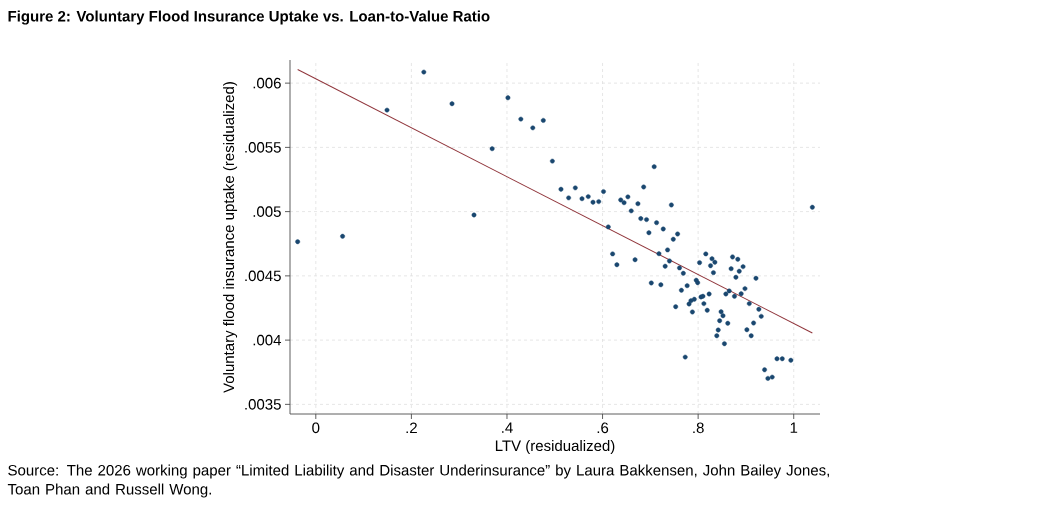  Describe the element at coordinates (418, 481) in the screenshot. I see `source-note: Source: The 2026 working paper “Limited Liability and Disaster Underinsurance” by Laura Bakkensen, John Bailey Jones, Toan Phan and Russell Wong.` at that location.